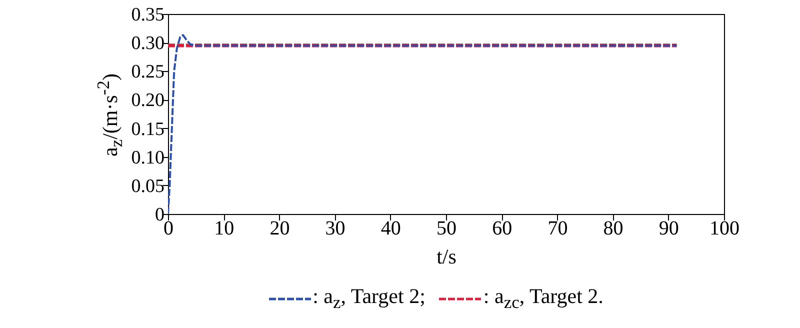 This screenshot has width=800, height=328. What do you see at coordinates (668, 229) in the screenshot?
I see `x-tick-label: 90` at bounding box center [668, 229].